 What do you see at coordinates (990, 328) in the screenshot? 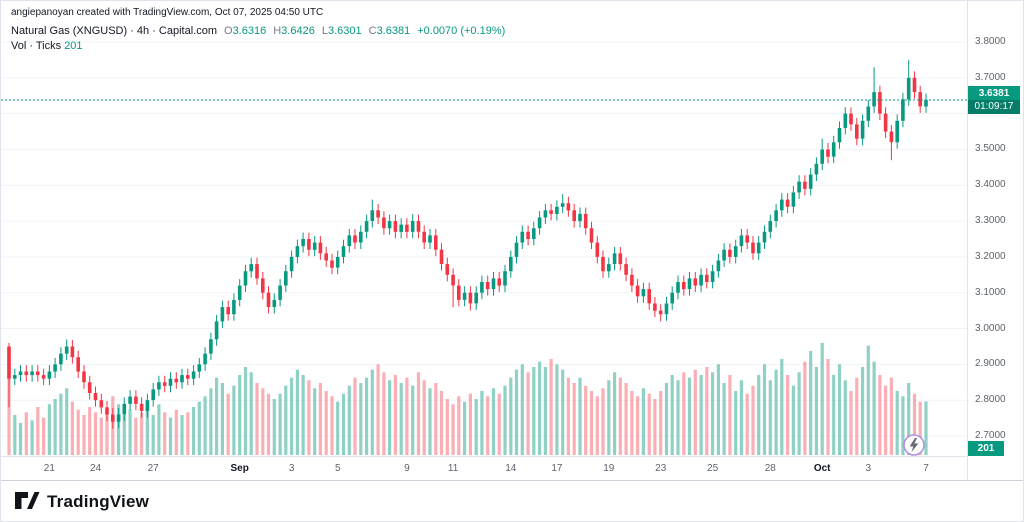
I see `price-axis-label: 3.0000` at bounding box center [990, 328].